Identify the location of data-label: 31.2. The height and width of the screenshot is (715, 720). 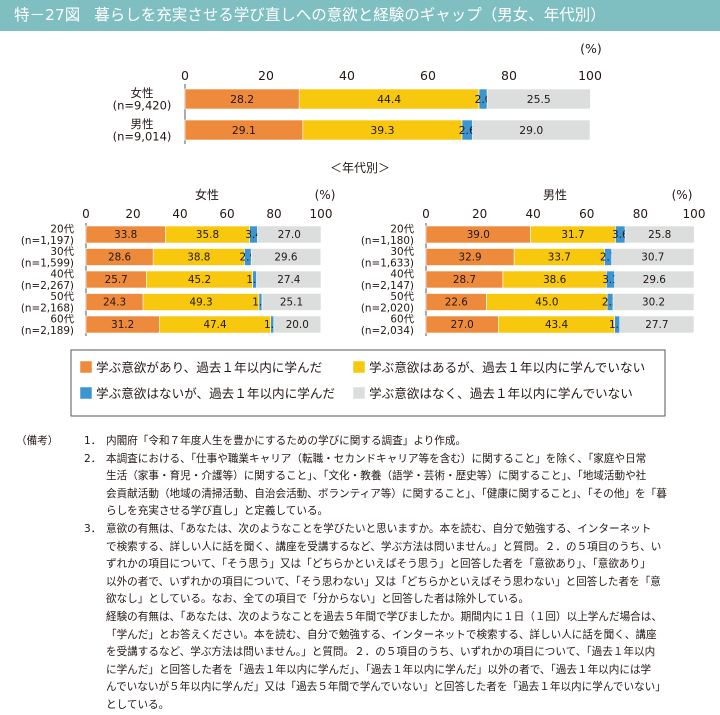
(122, 325).